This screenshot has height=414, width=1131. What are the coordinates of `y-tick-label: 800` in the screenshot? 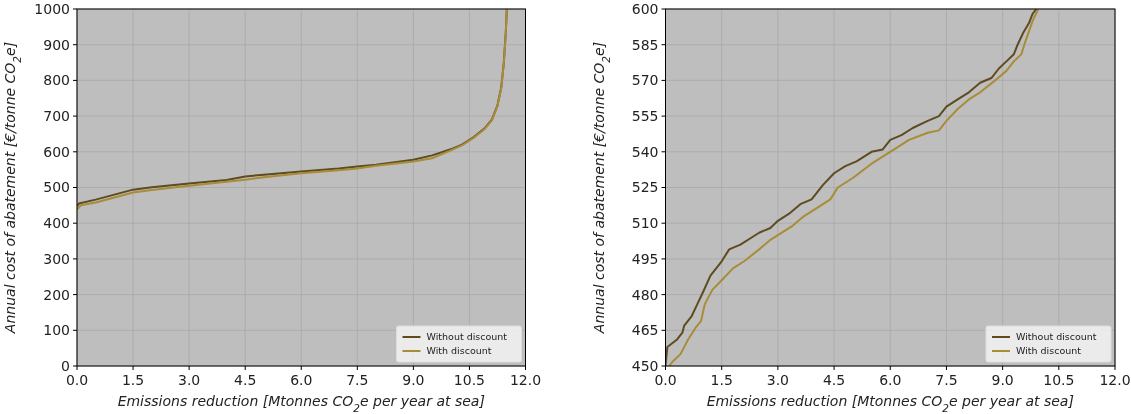 It's located at (56, 80).